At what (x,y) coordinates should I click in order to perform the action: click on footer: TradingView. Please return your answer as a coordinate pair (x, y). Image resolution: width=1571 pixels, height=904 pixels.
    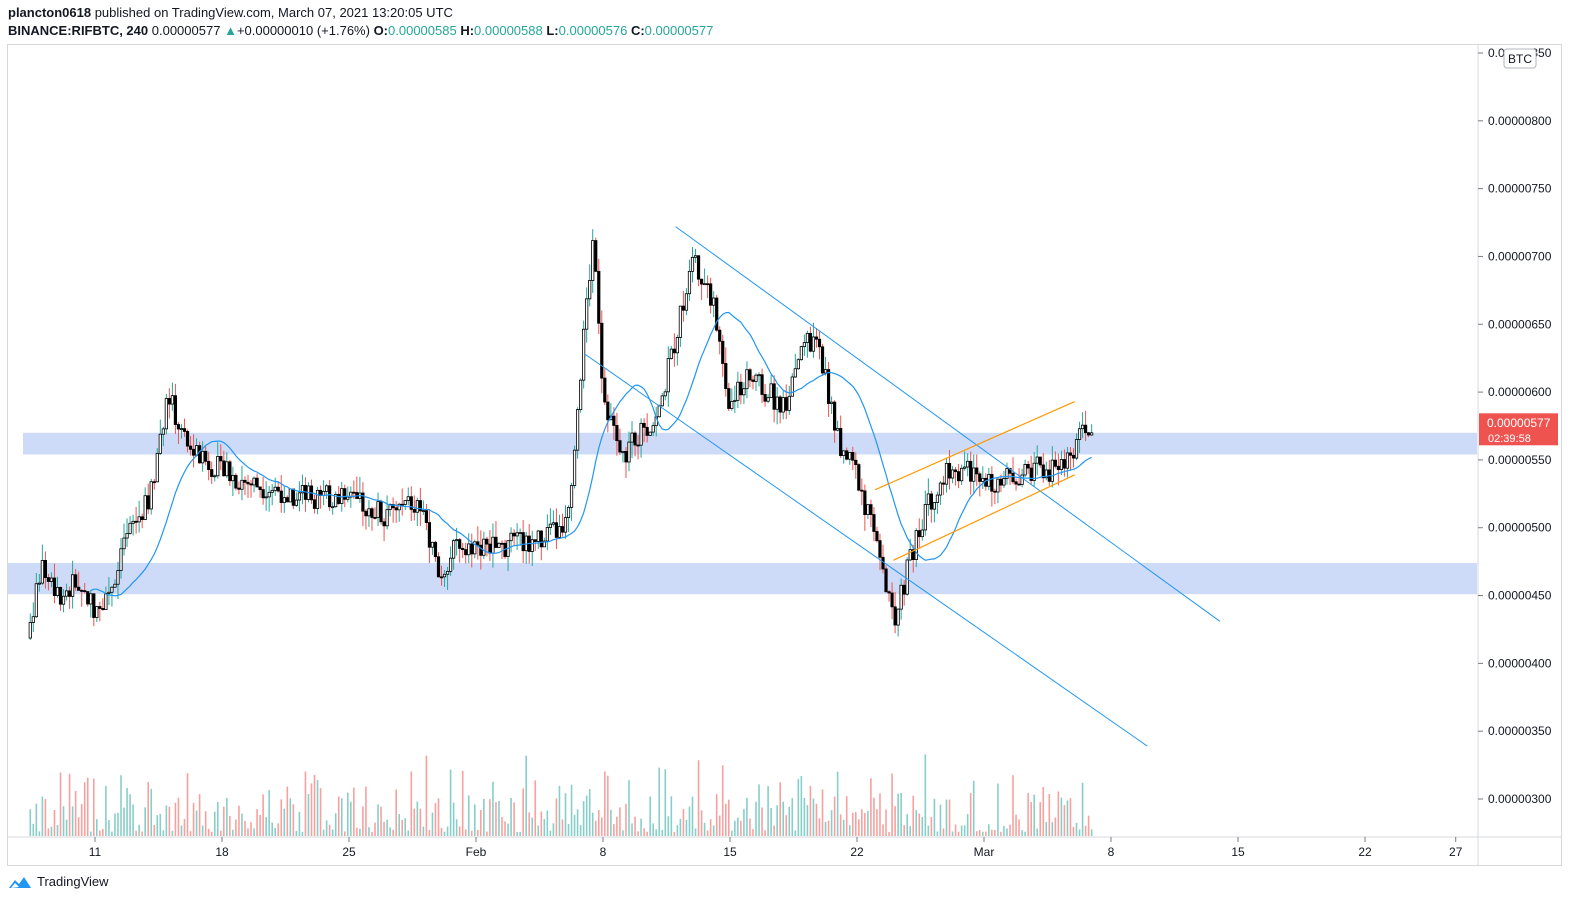
    Looking at the image, I should click on (58, 881).